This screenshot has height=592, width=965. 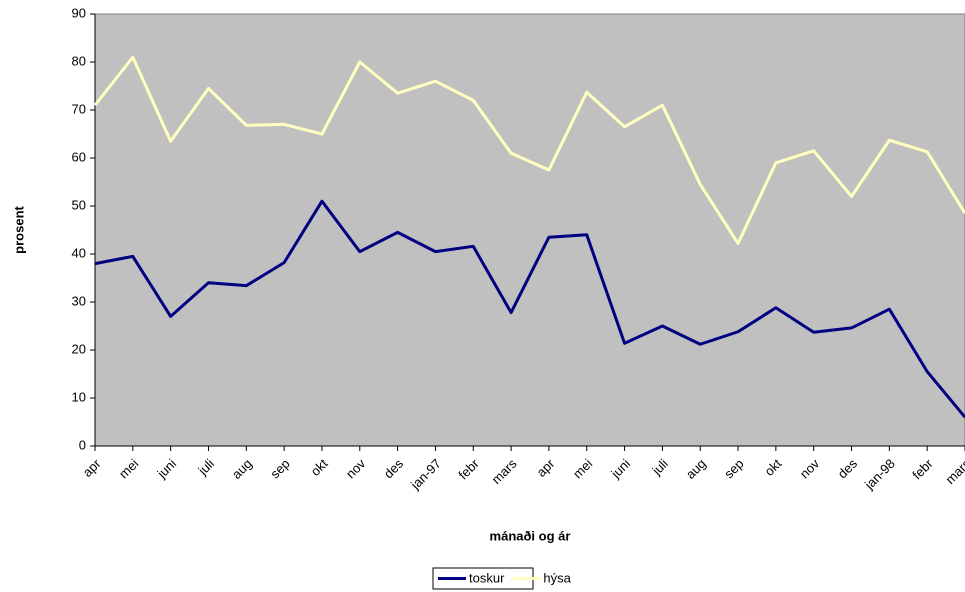 I want to click on y-tick-label: 30, so click(x=79, y=300).